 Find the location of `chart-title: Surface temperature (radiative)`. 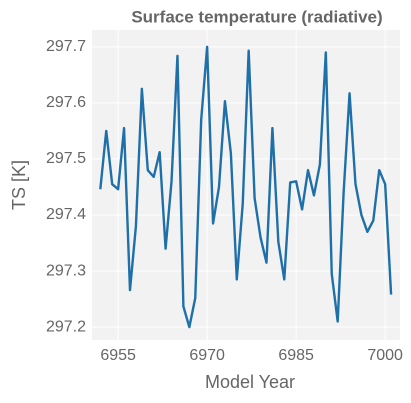

chart-title: Surface temperature (radiative) is located at coordinates (256, 16).